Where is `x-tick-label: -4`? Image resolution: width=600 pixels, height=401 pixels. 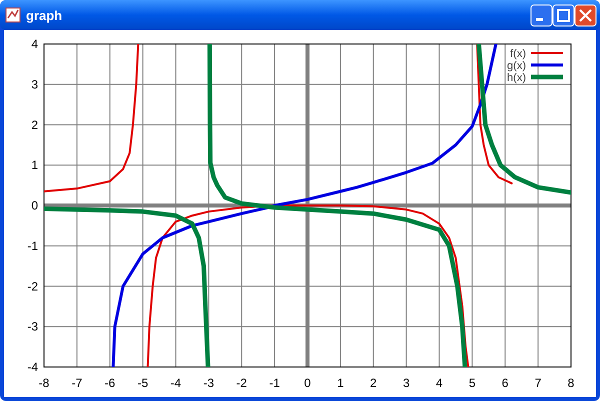 x-tick-label: -4 is located at coordinates (176, 383).